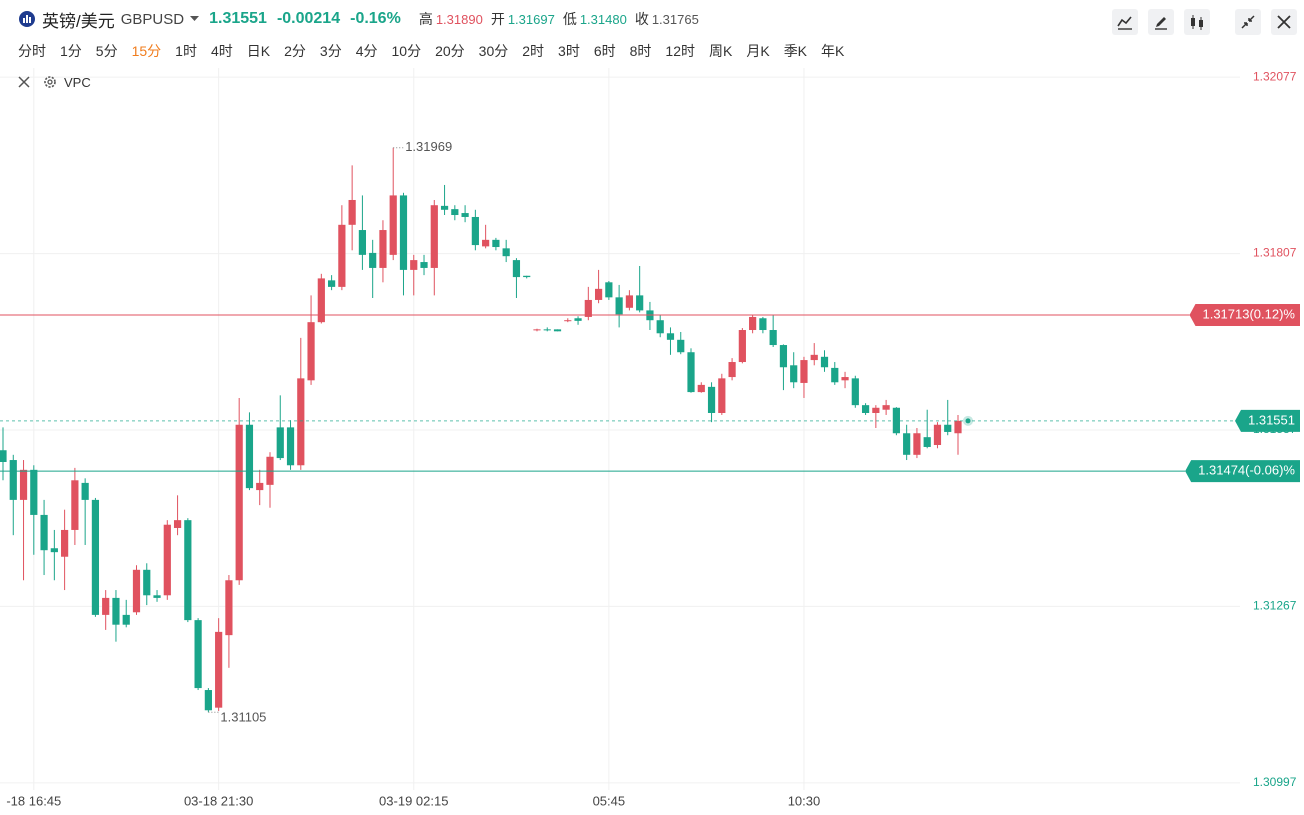 The image size is (1304, 815). I want to click on period-tab: 1分, so click(71, 51).